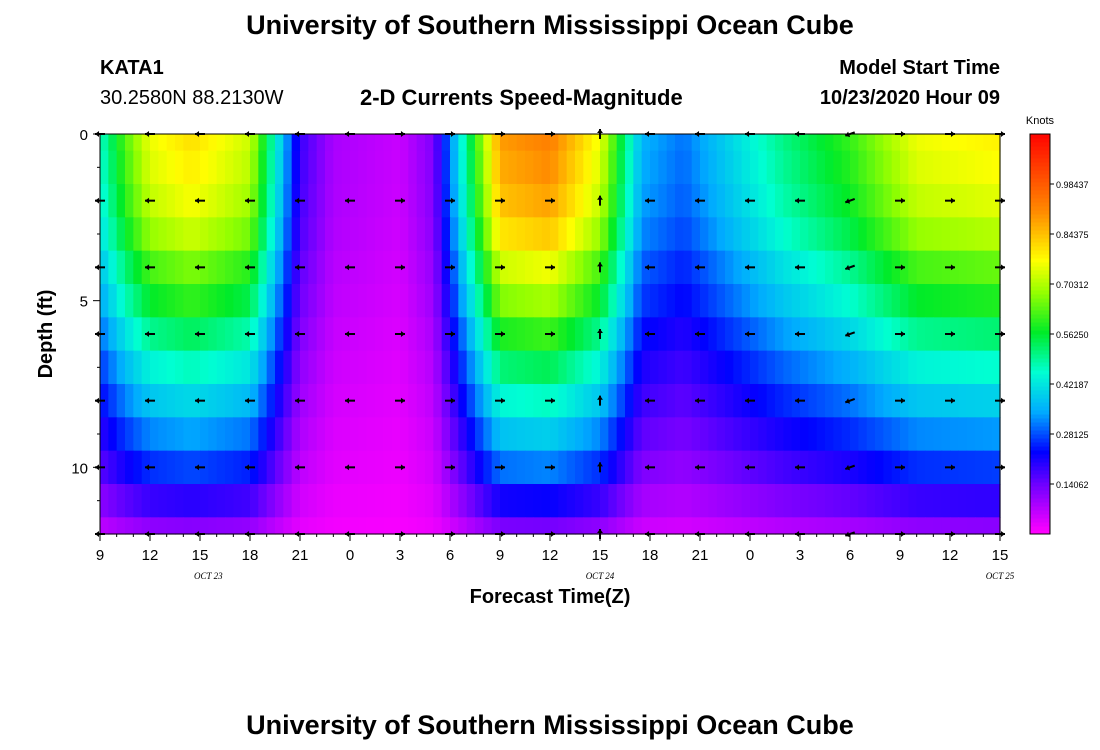  Describe the element at coordinates (909, 98) in the screenshot. I see `model-start-time: 10/23/2020 Hour 09` at that location.